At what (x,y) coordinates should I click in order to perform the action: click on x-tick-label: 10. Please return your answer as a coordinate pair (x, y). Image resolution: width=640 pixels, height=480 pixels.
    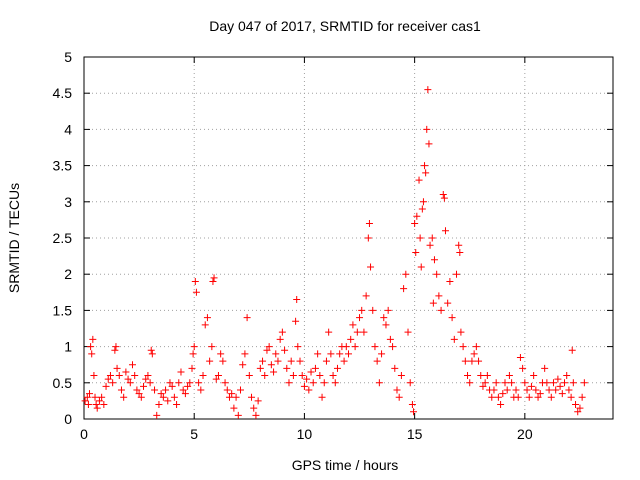
    Looking at the image, I should click on (305, 434).